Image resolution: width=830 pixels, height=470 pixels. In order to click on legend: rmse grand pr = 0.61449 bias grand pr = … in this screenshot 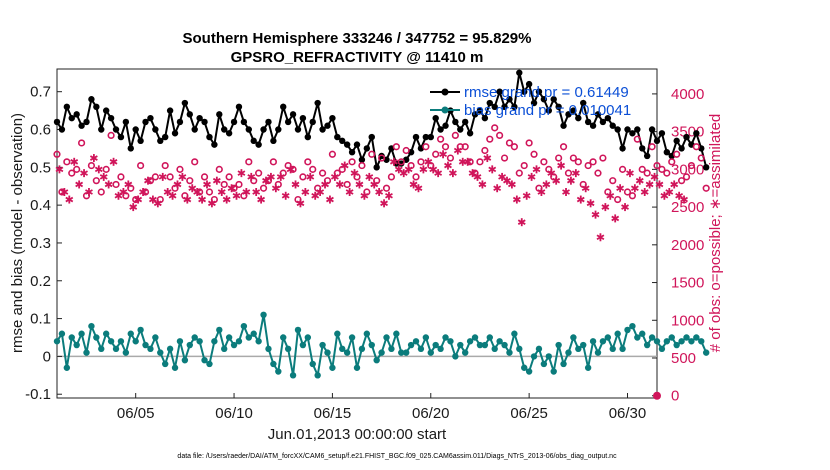, I will do `click(530, 101)`.